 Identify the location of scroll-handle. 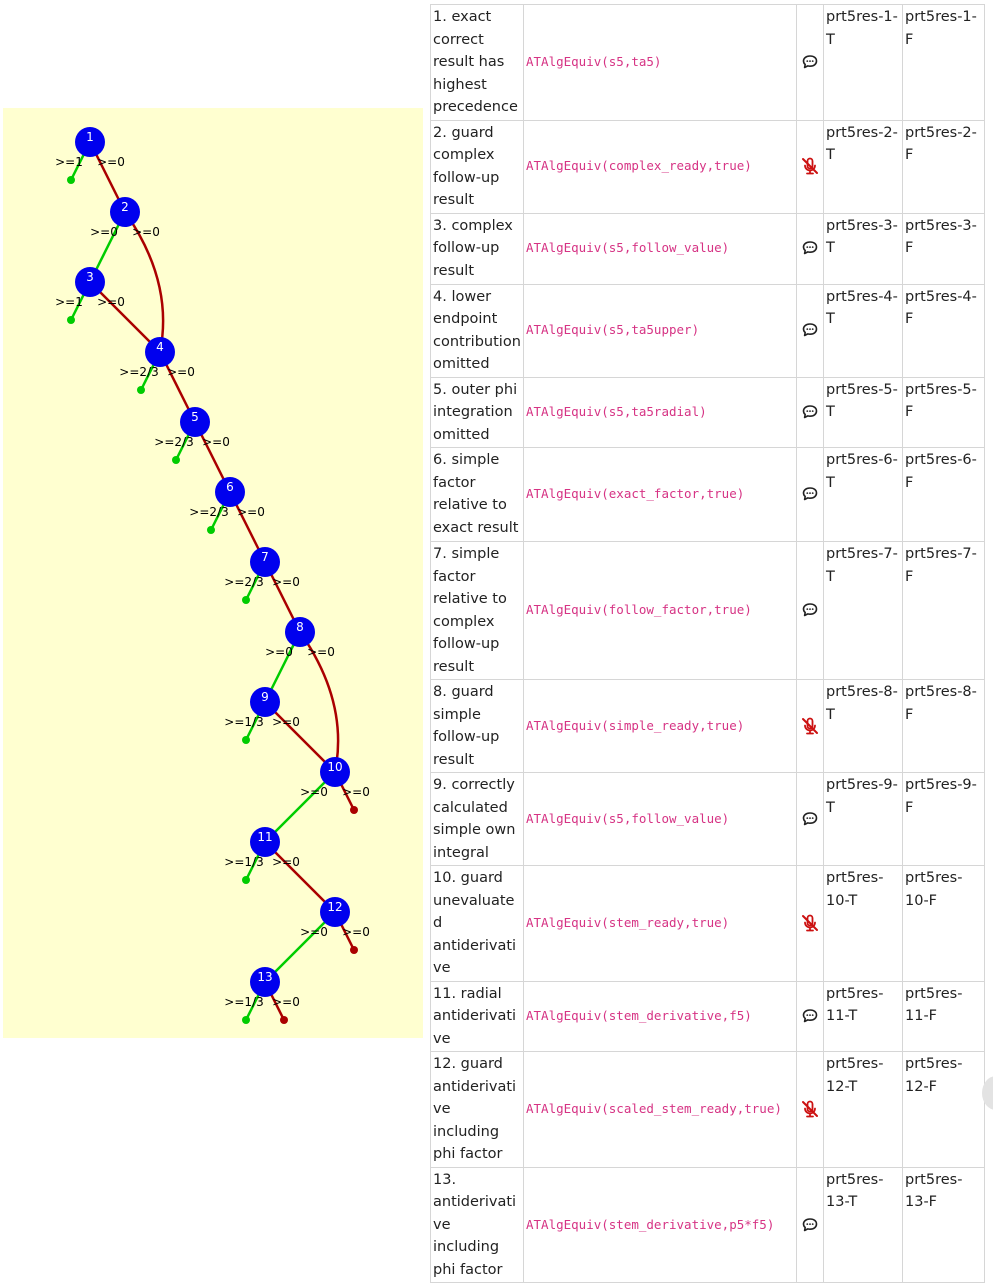
(987, 1093).